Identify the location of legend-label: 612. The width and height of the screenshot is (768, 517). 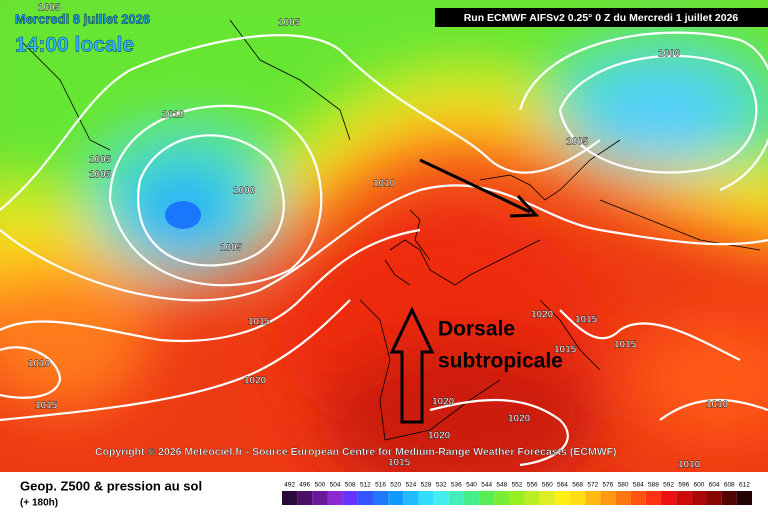
(744, 485).